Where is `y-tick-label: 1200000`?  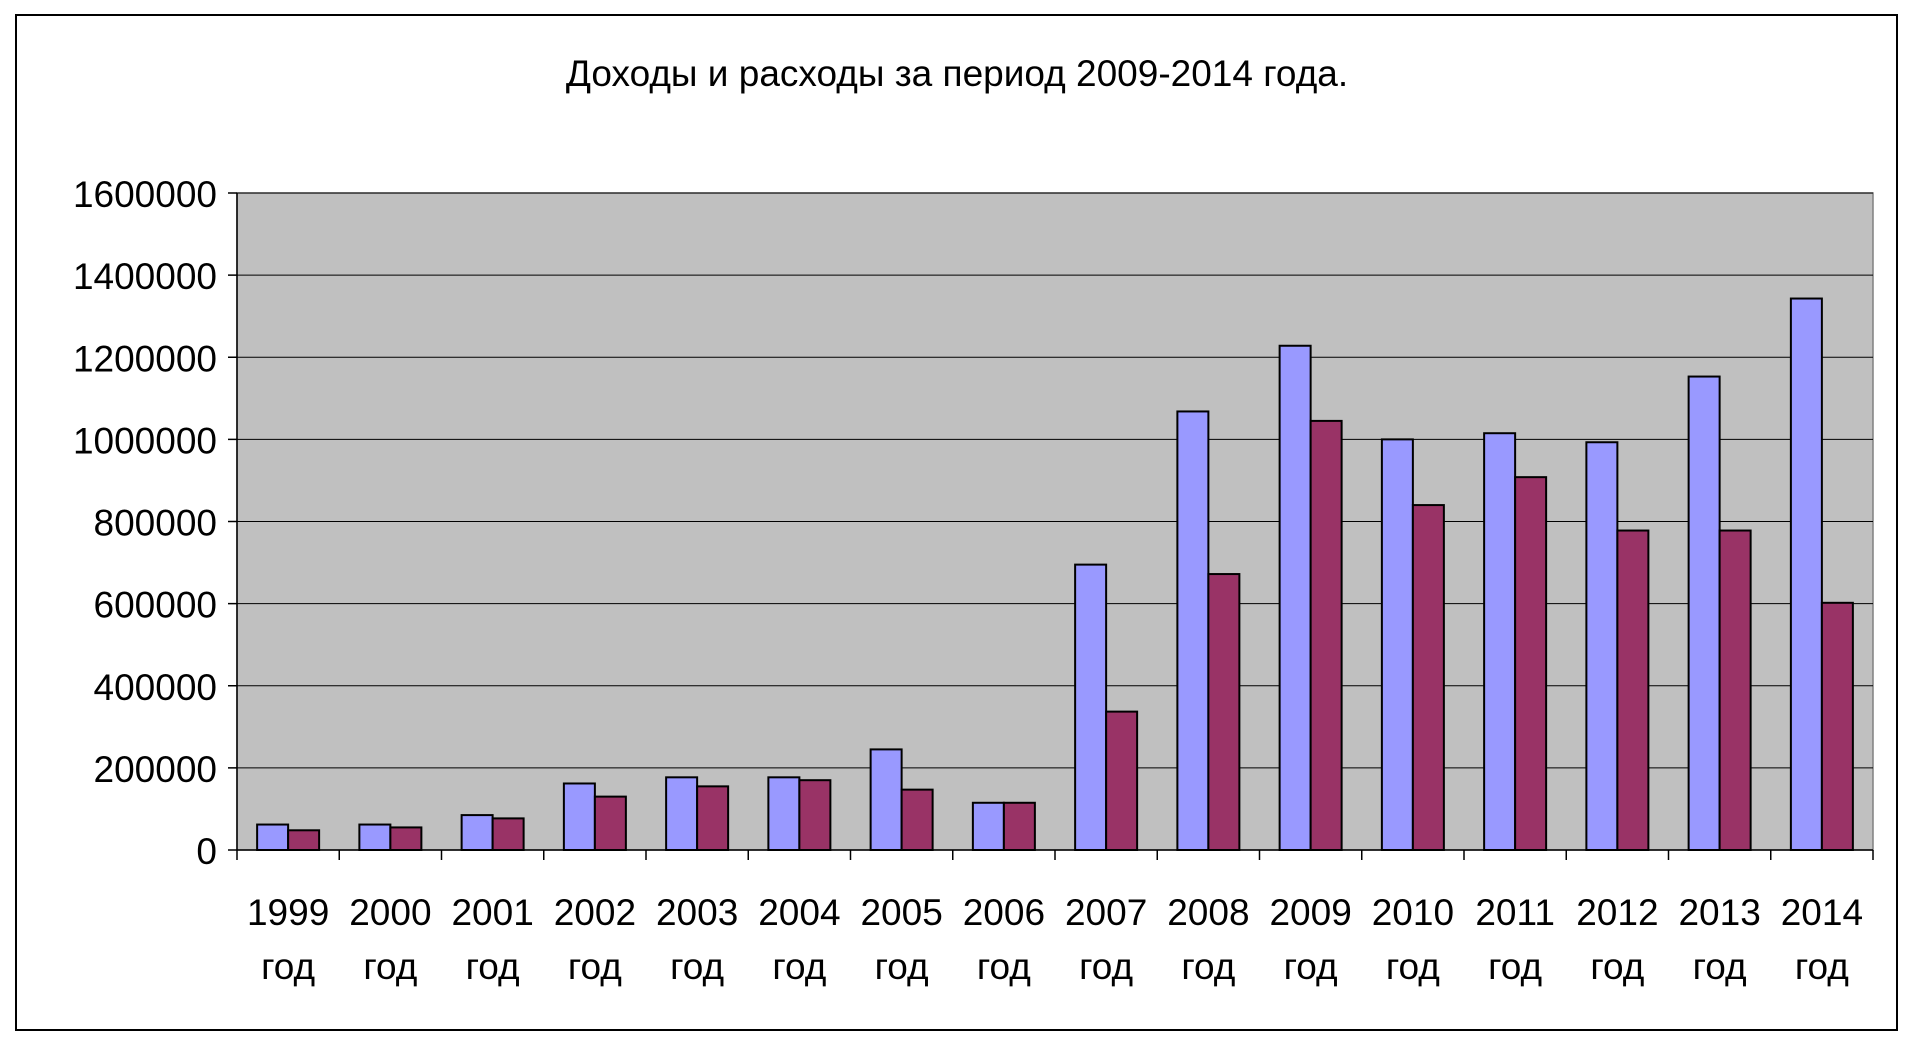
y-tick-label: 1200000 is located at coordinates (145, 358).